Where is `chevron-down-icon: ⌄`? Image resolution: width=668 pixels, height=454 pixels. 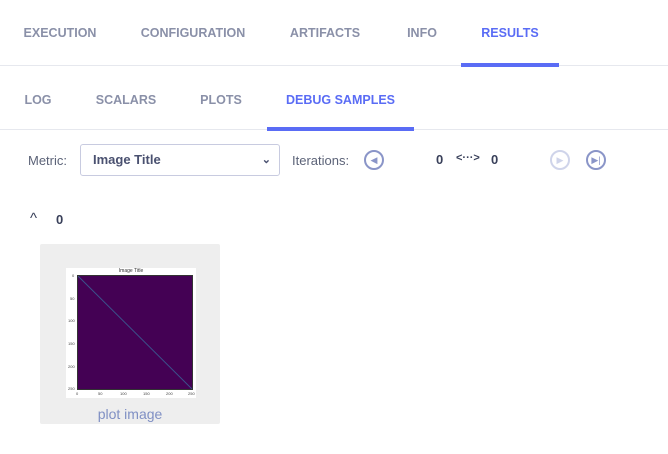
chevron-down-icon: ⌄ is located at coordinates (266, 160).